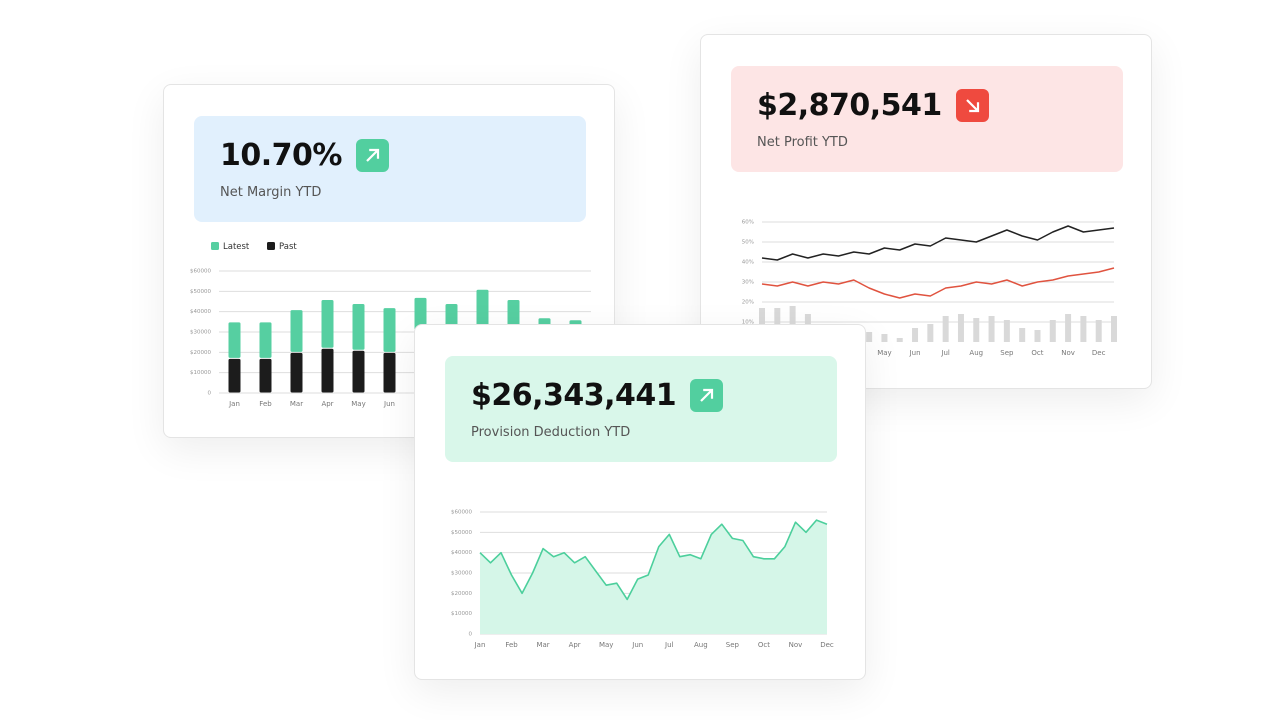  I want to click on kpi-row: $2,870,541, so click(927, 105).